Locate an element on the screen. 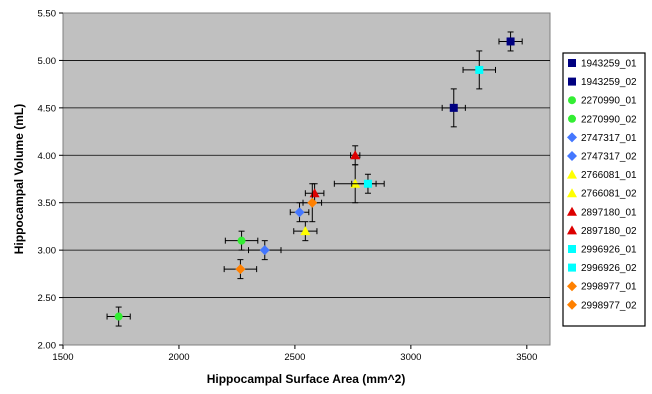 This screenshot has height=394, width=652. legend-item: 2897180_01 is located at coordinates (602, 212).